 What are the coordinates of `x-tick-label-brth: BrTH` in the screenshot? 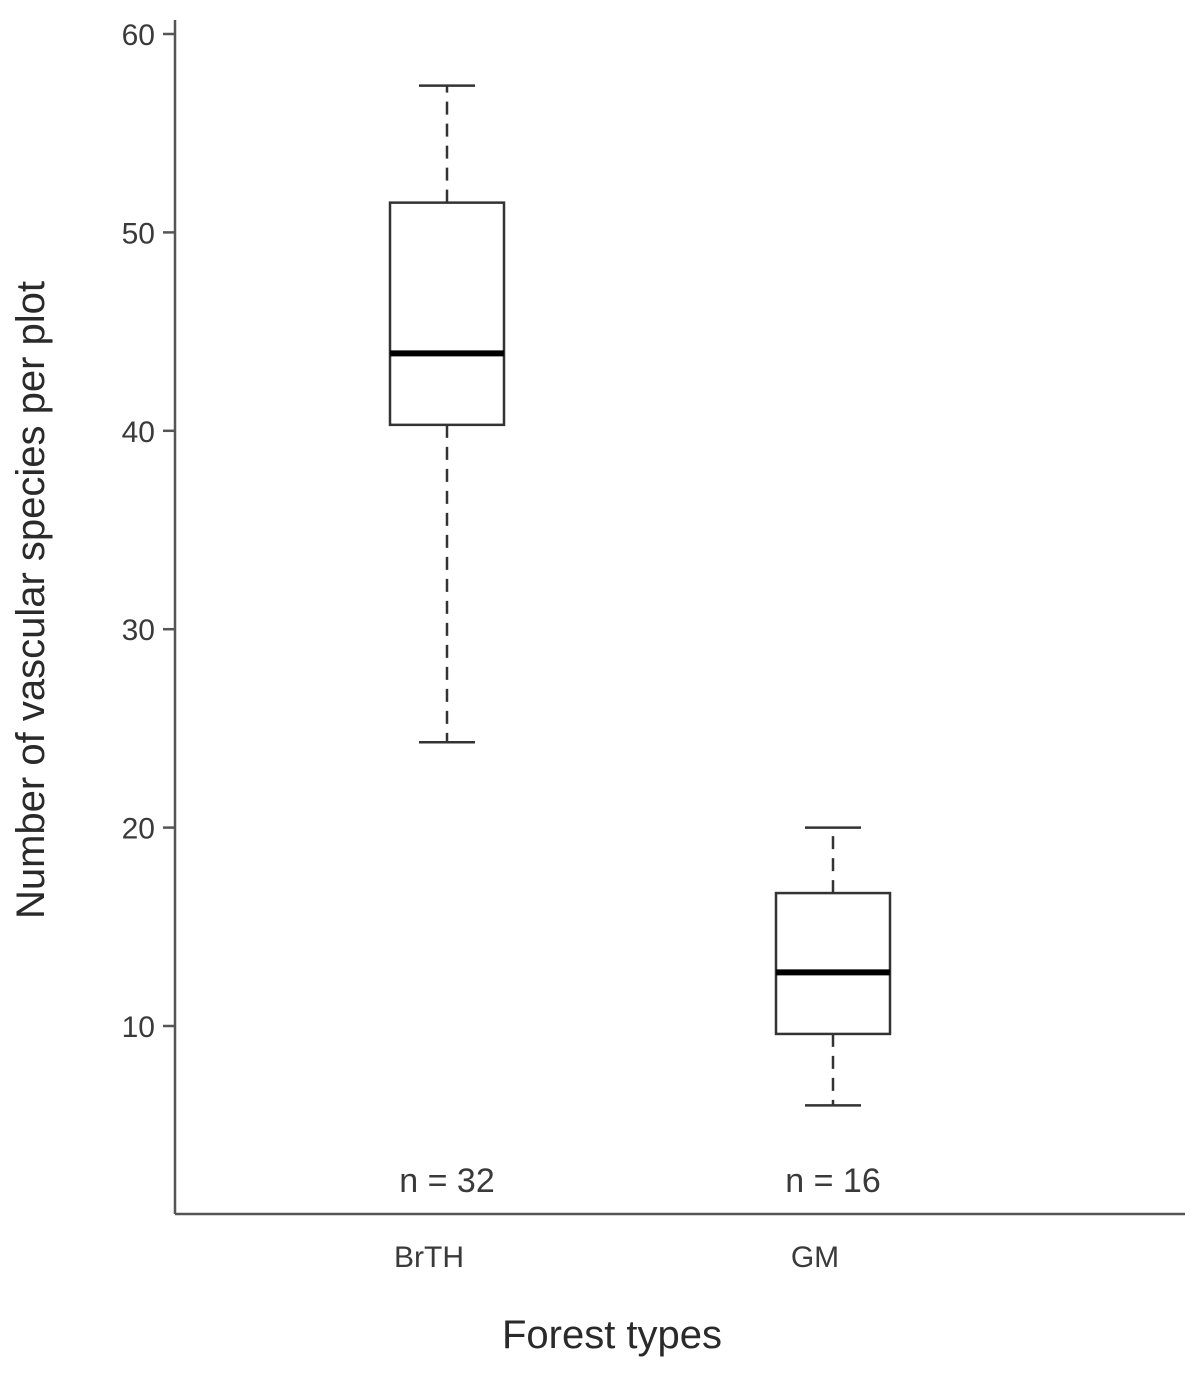 It's located at (429, 1257).